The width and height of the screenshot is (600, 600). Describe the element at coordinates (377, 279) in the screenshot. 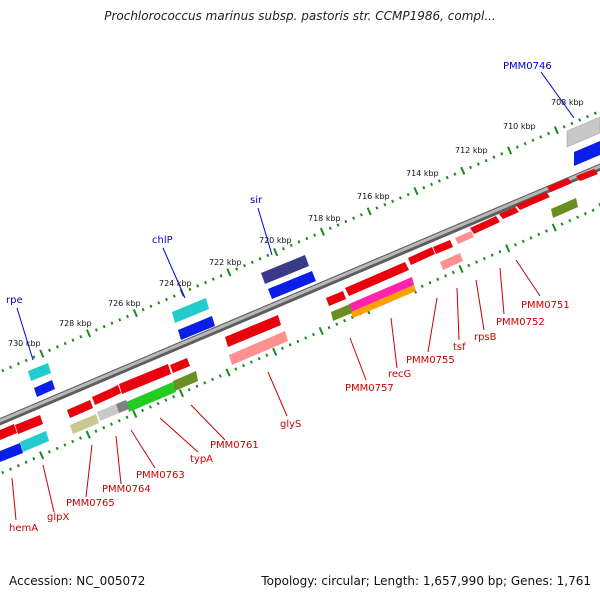

I see `feature-pmm0756` at that location.